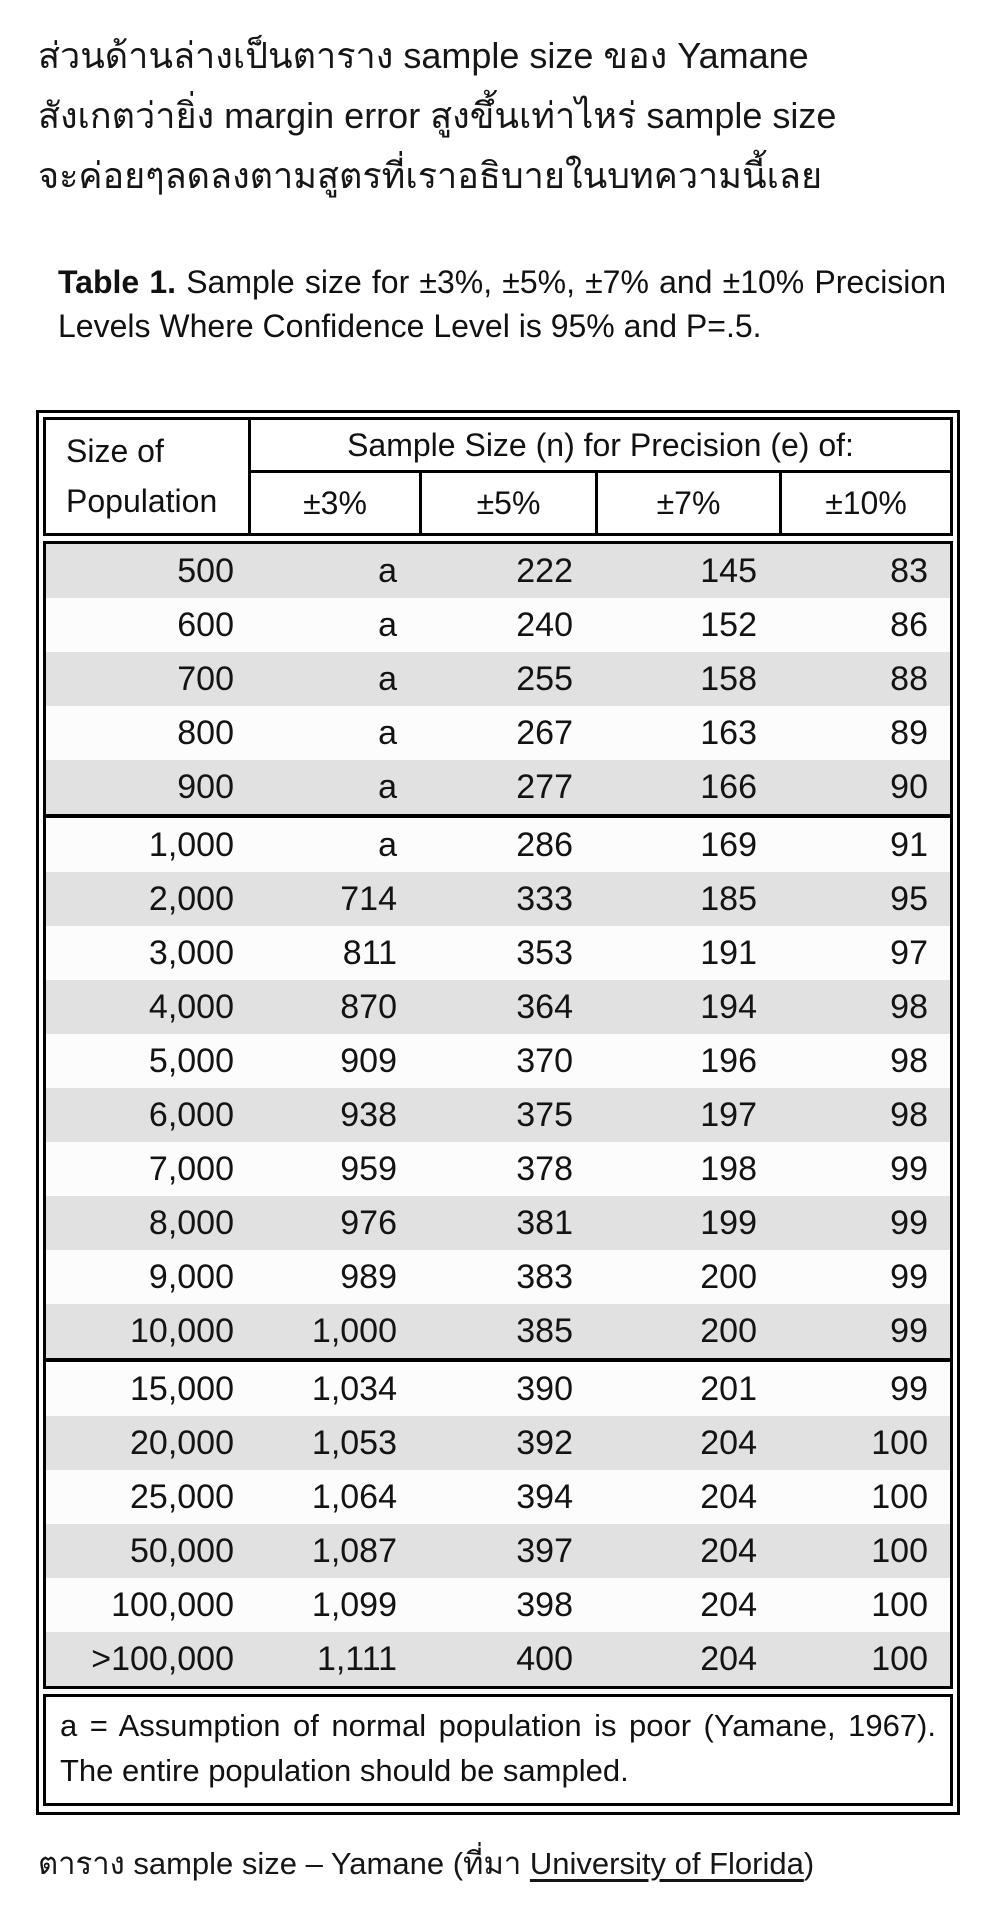  What do you see at coordinates (368, 1276) in the screenshot?
I see `cell-precision-3pct: 989` at bounding box center [368, 1276].